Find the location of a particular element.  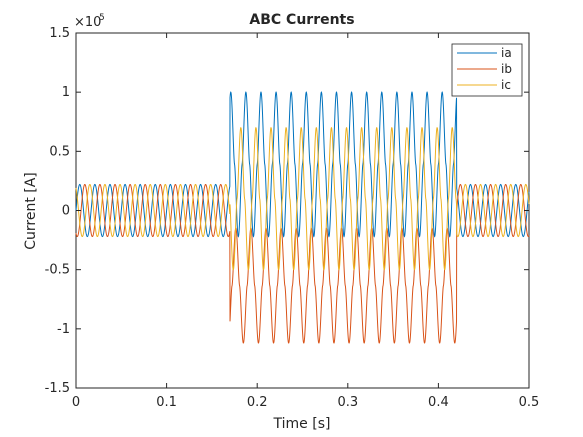

y-tick-label: 1.5 is located at coordinates (59, 33).